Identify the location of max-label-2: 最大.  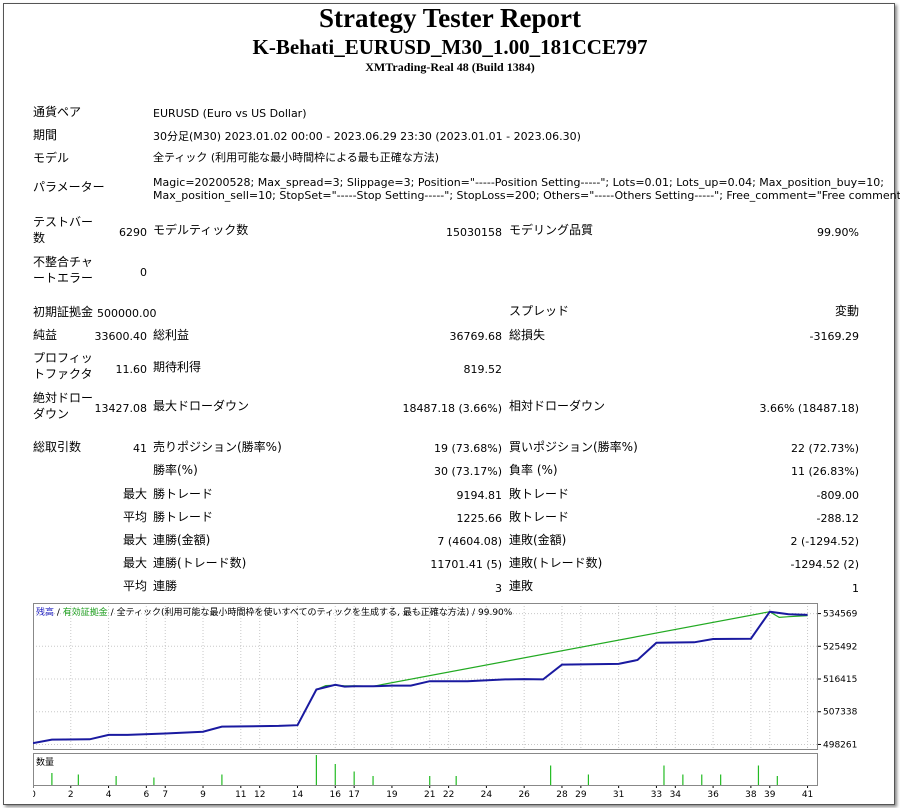
(134, 563).